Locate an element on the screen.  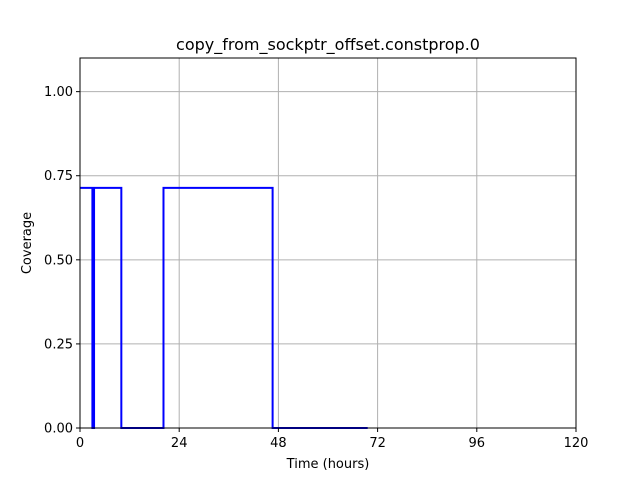
x-tick-label: 24 is located at coordinates (179, 443).